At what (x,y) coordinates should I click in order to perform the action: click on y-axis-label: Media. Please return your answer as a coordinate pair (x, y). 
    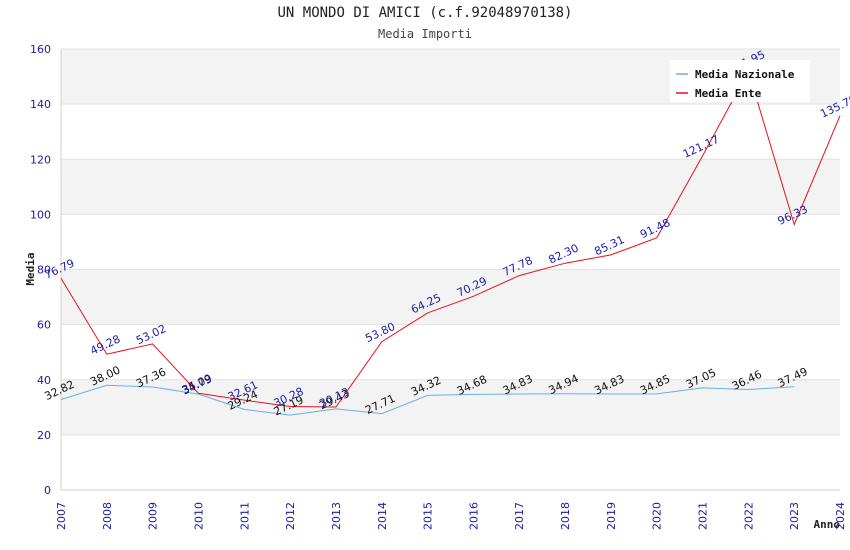
    Looking at the image, I should click on (30, 268).